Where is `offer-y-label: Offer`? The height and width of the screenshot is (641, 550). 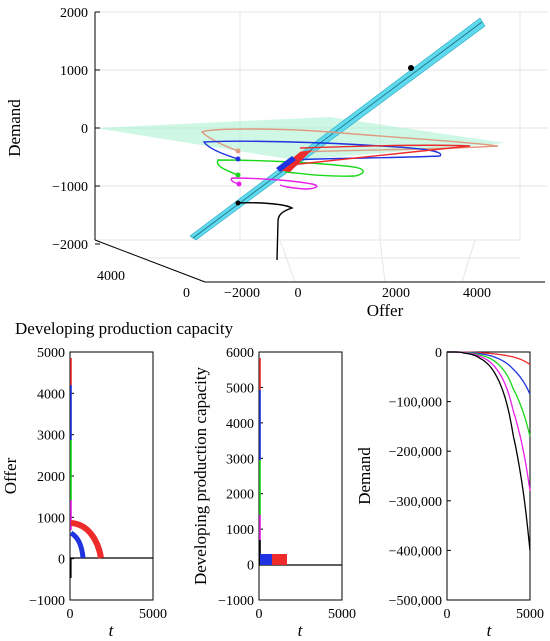 offer-y-label: Offer is located at coordinates (10, 475).